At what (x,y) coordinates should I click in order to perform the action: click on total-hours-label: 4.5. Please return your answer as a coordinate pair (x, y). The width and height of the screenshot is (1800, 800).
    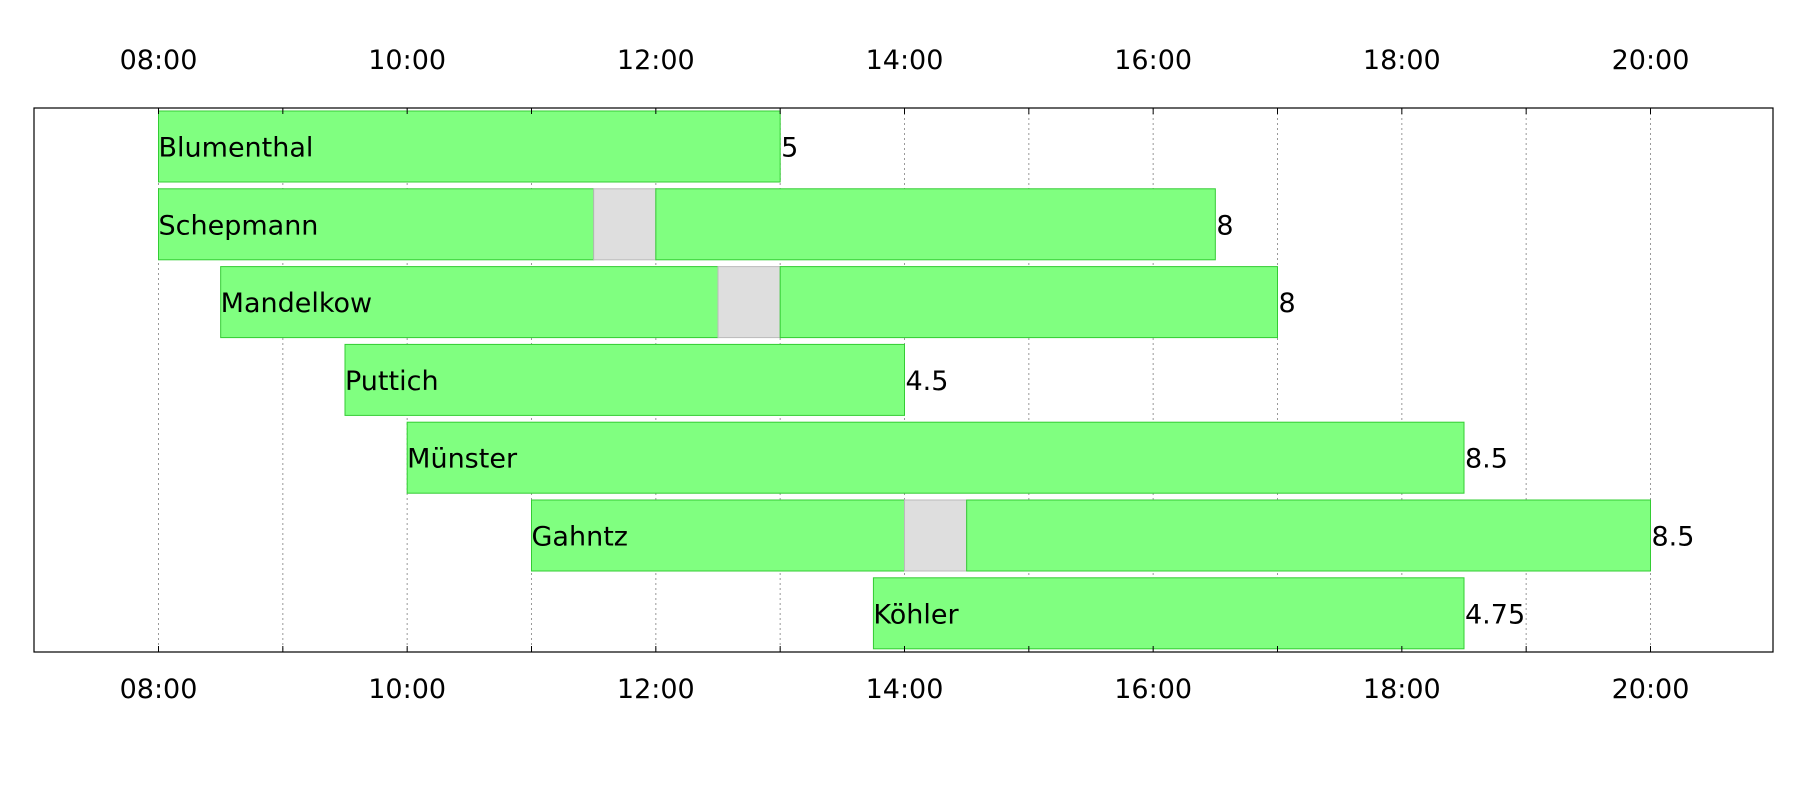
    Looking at the image, I should click on (927, 381).